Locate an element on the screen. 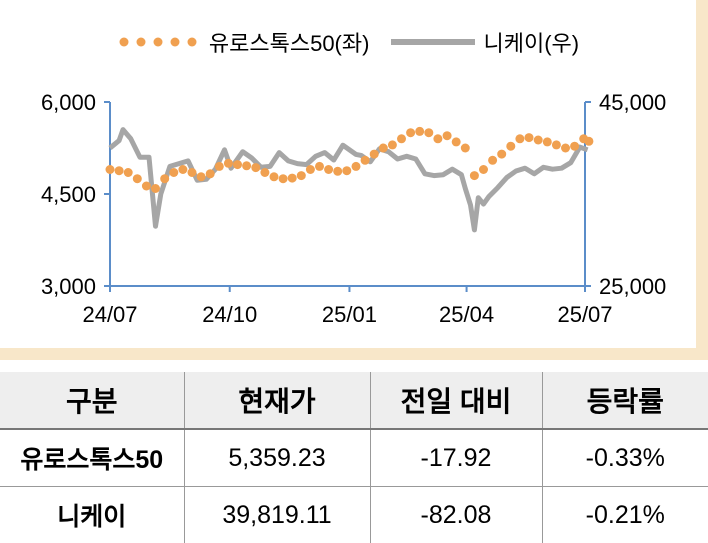  table-header-row: 구분 현재가 전일 대비 등락률 is located at coordinates (354, 400).